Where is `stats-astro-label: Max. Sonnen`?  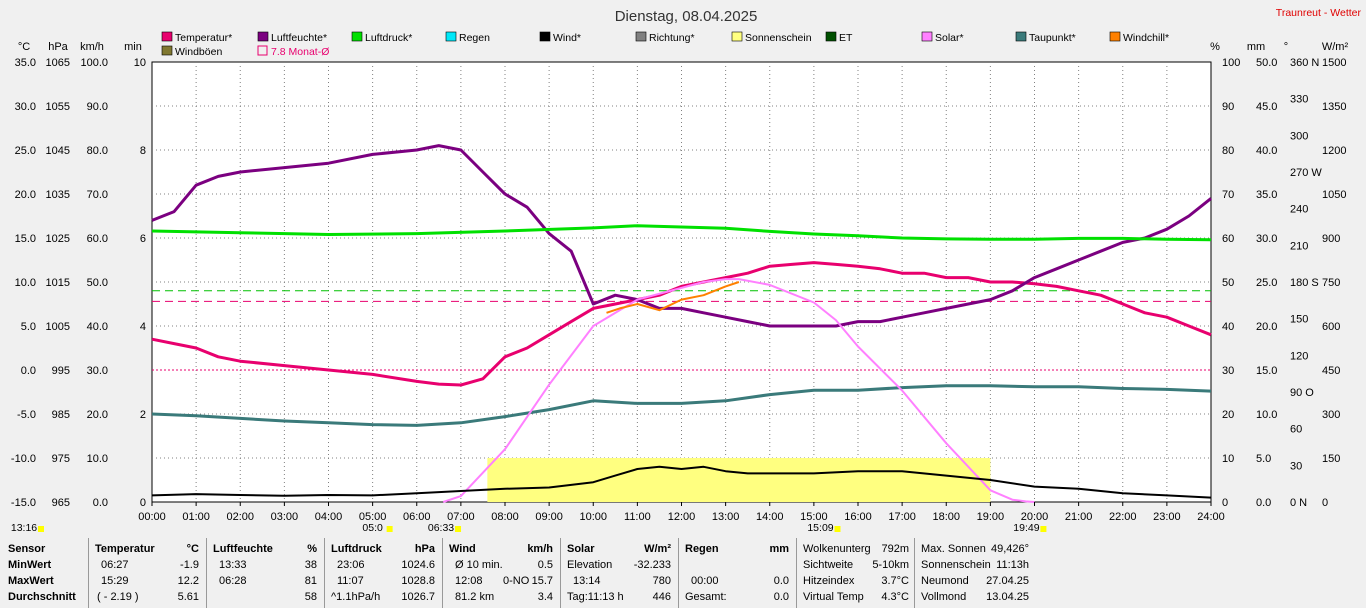 stats-astro-label: Max. Sonnen is located at coordinates (953, 549).